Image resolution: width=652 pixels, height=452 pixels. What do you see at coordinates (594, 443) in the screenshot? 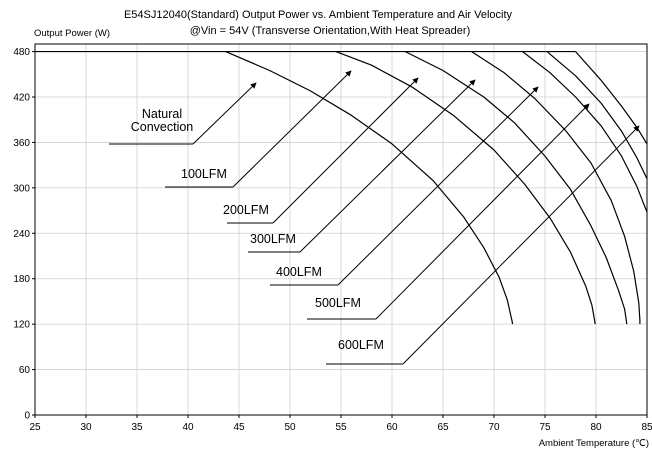
I see `x-axis-label: Ambient Temperature (℃)` at bounding box center [594, 443].